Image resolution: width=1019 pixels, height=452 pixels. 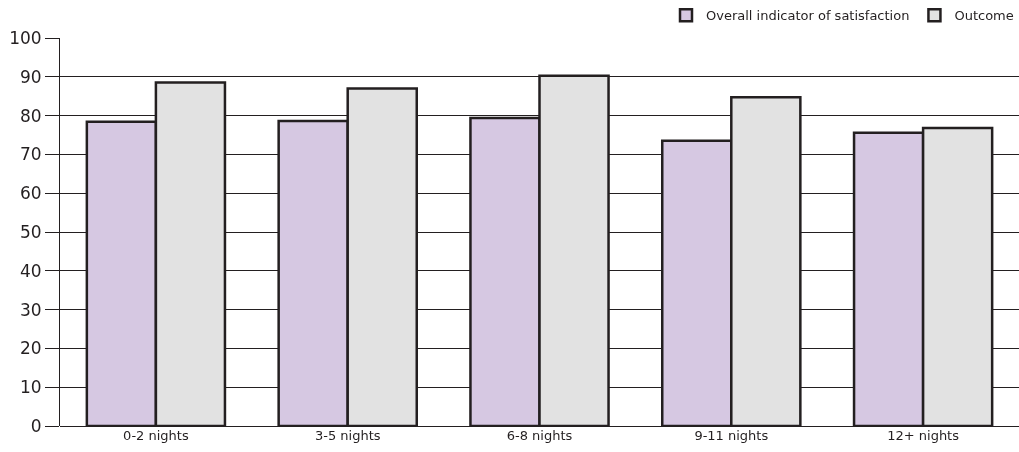 I want to click on y-tick-label: 100, so click(x=25, y=37).